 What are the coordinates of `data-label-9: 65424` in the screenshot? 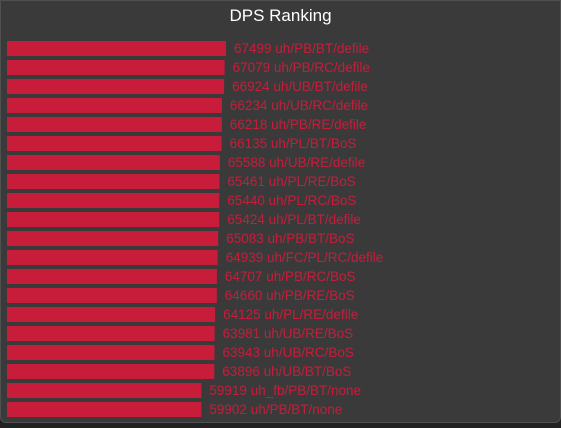 It's located at (247, 219).